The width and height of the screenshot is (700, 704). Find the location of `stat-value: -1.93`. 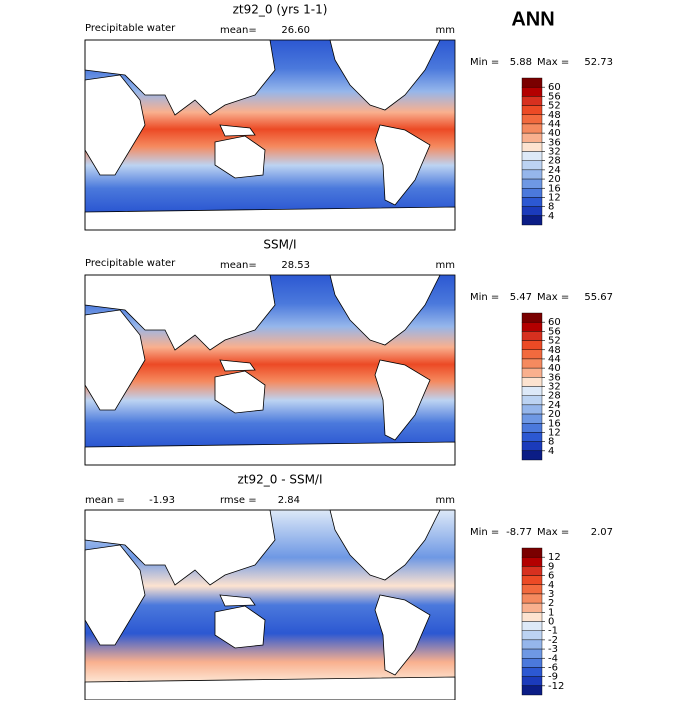

stat-value: -1.93 is located at coordinates (162, 500).